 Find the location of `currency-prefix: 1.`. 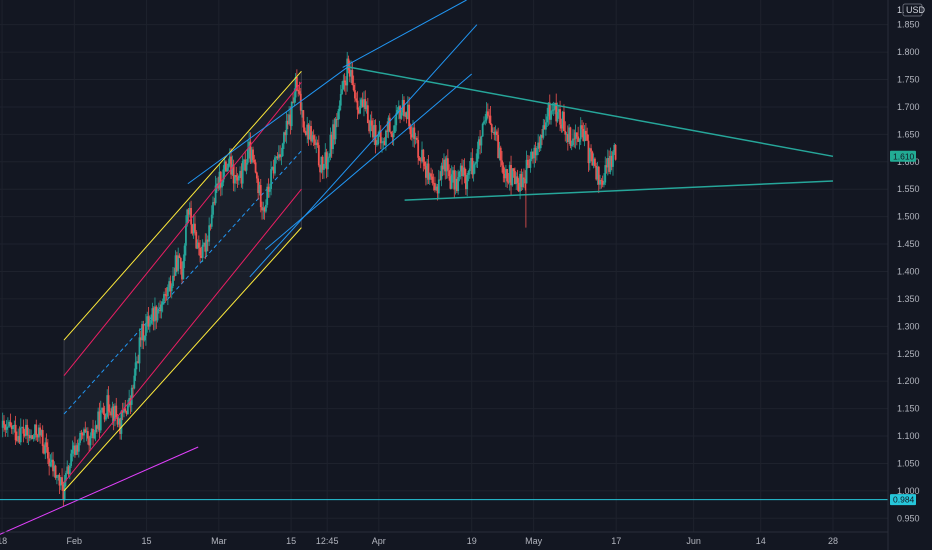

currency-prefix: 1. is located at coordinates (901, 10).